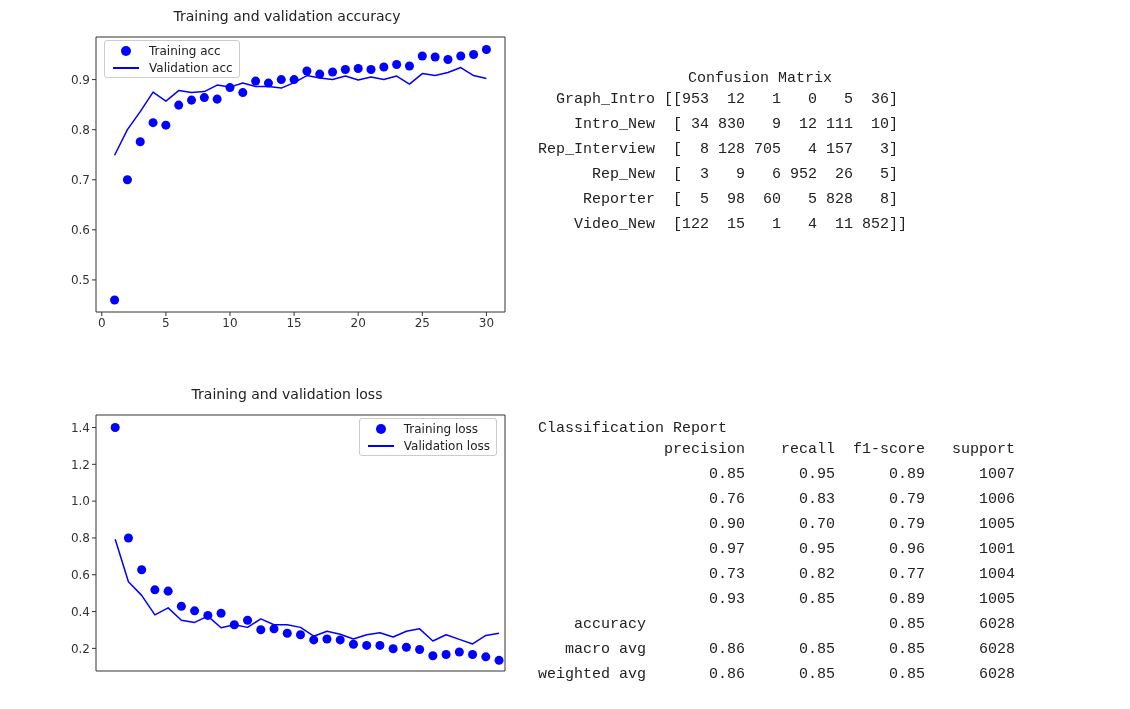  What do you see at coordinates (287, 17) in the screenshot?
I see `chart-title: Training and validation accuracy` at bounding box center [287, 17].